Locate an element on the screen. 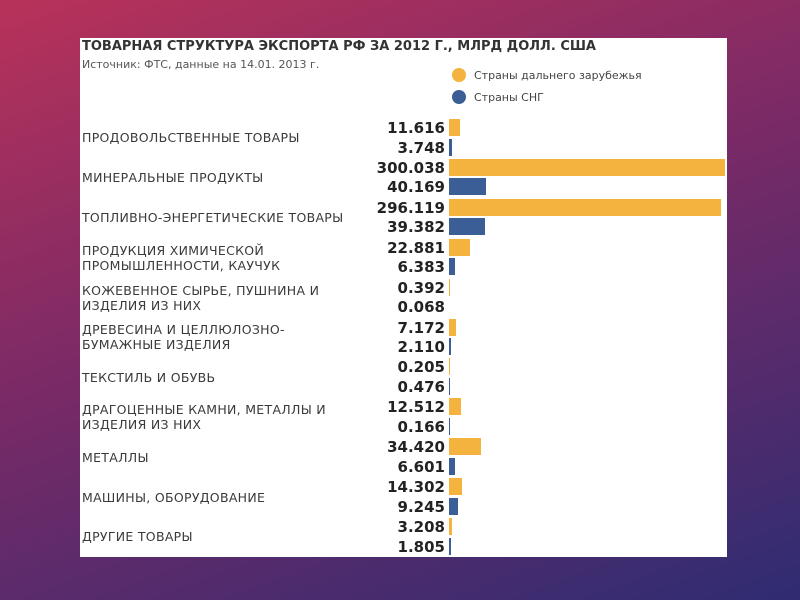 The height and width of the screenshot is (600, 800). legend-label: Страны СНГ is located at coordinates (509, 97).